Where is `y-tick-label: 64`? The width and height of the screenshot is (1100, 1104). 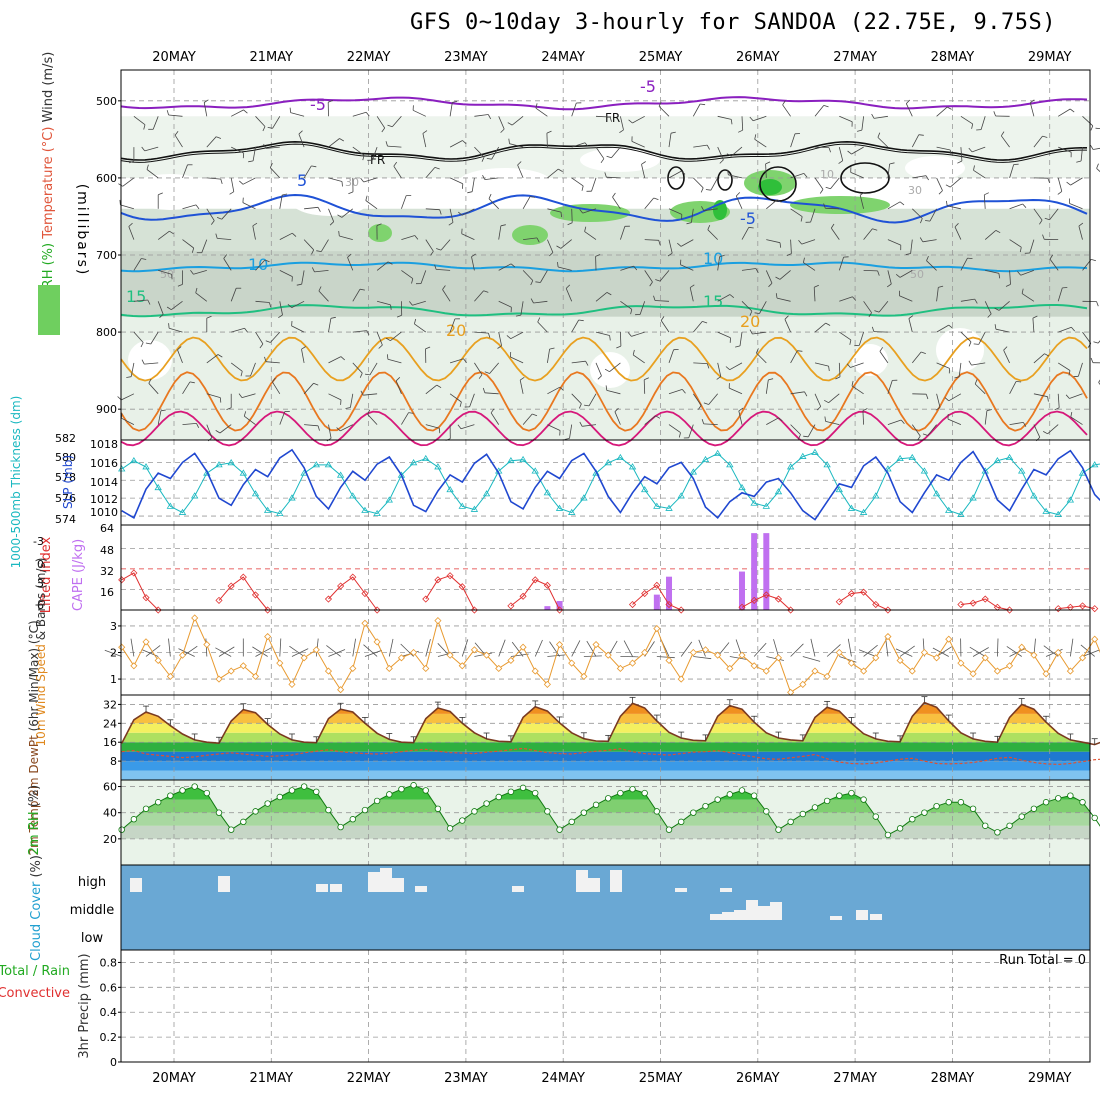
y-tick-label: 64 is located at coordinates (107, 528).